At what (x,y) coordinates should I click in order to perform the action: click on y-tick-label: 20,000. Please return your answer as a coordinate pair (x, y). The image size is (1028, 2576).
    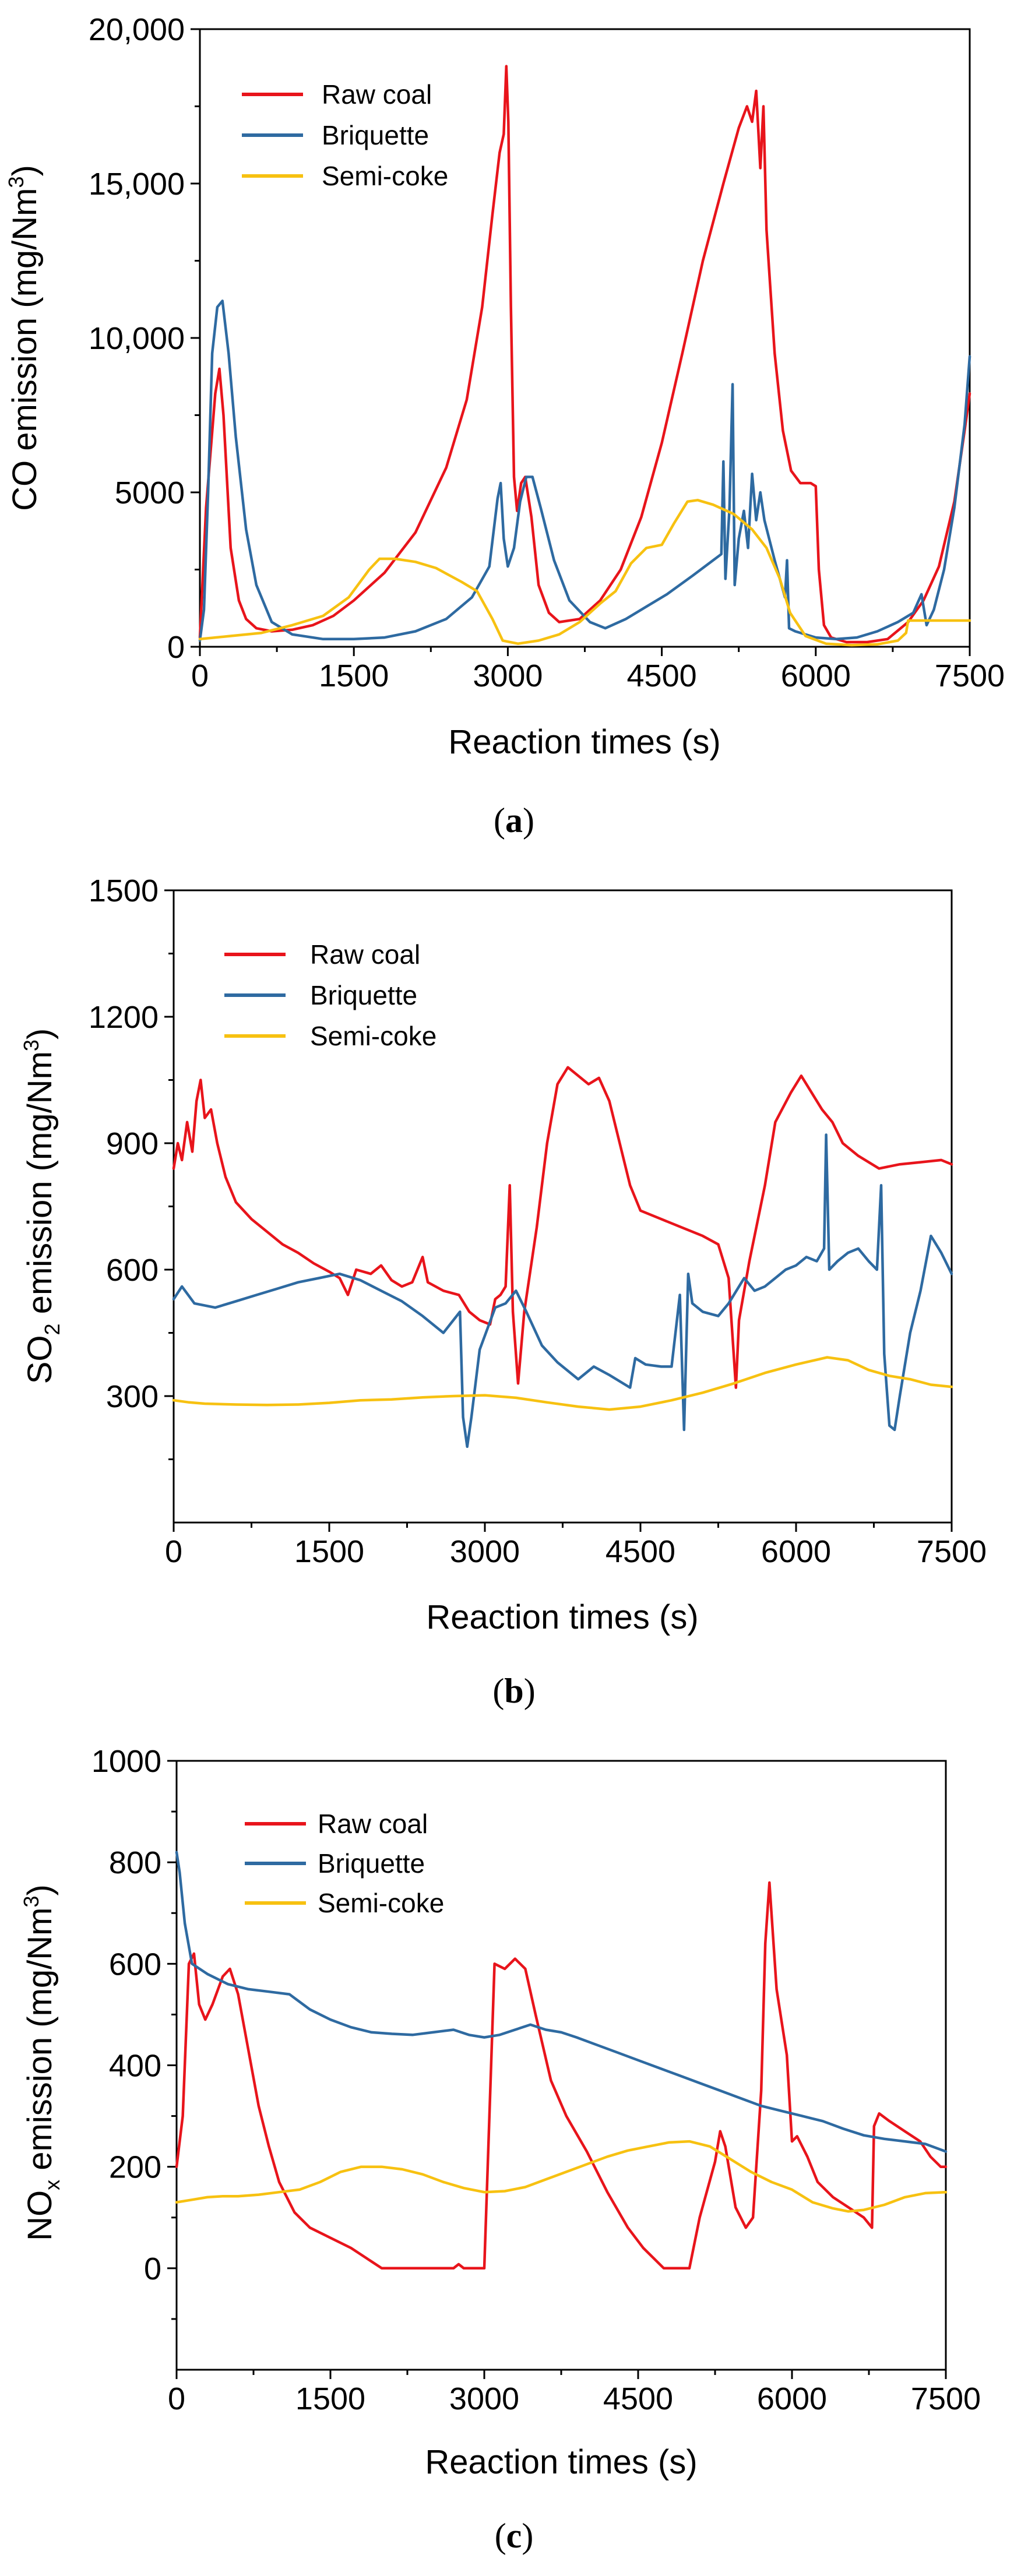
    Looking at the image, I should click on (137, 29).